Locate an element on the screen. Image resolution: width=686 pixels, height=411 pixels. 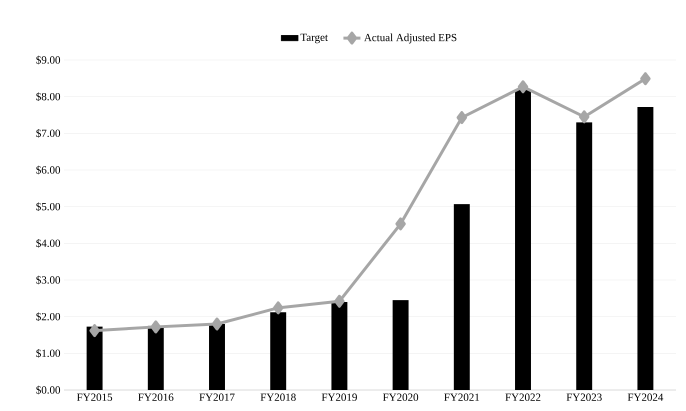
y-tick-label: $3.00 is located at coordinates (48, 280).